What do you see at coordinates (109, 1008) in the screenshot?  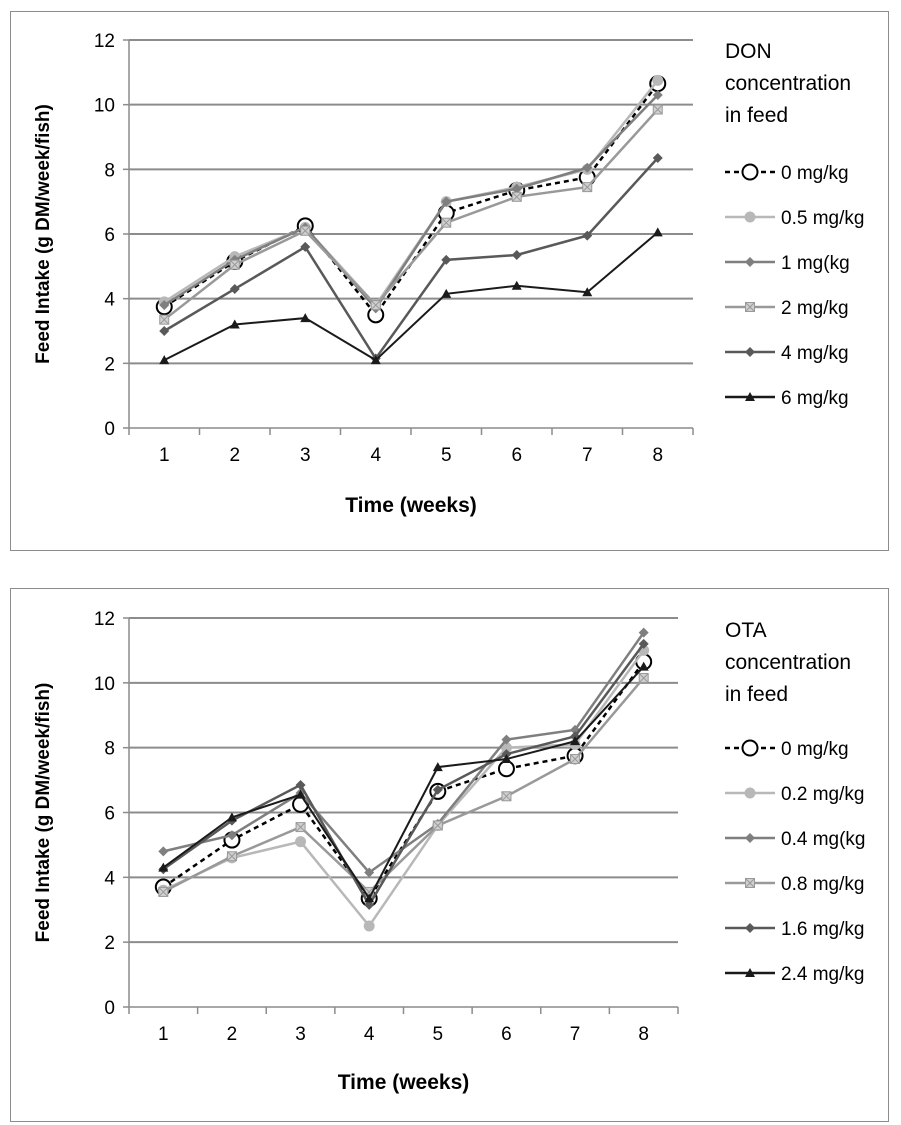 I see `ota-y-tick-label: 0` at bounding box center [109, 1008].